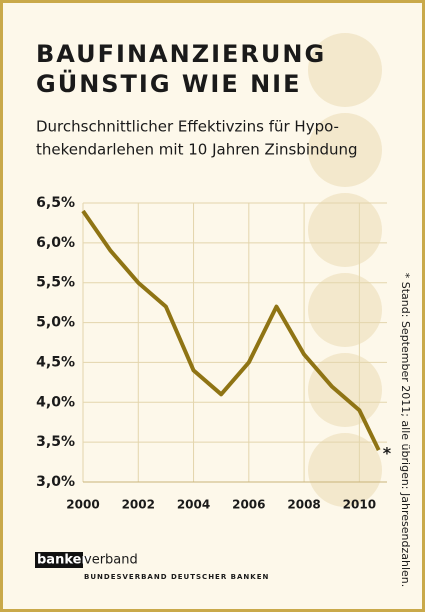 This screenshot has height=616, width=425. Describe the element at coordinates (82, 505) in the screenshot. I see `x-tick-label: 2000` at that location.